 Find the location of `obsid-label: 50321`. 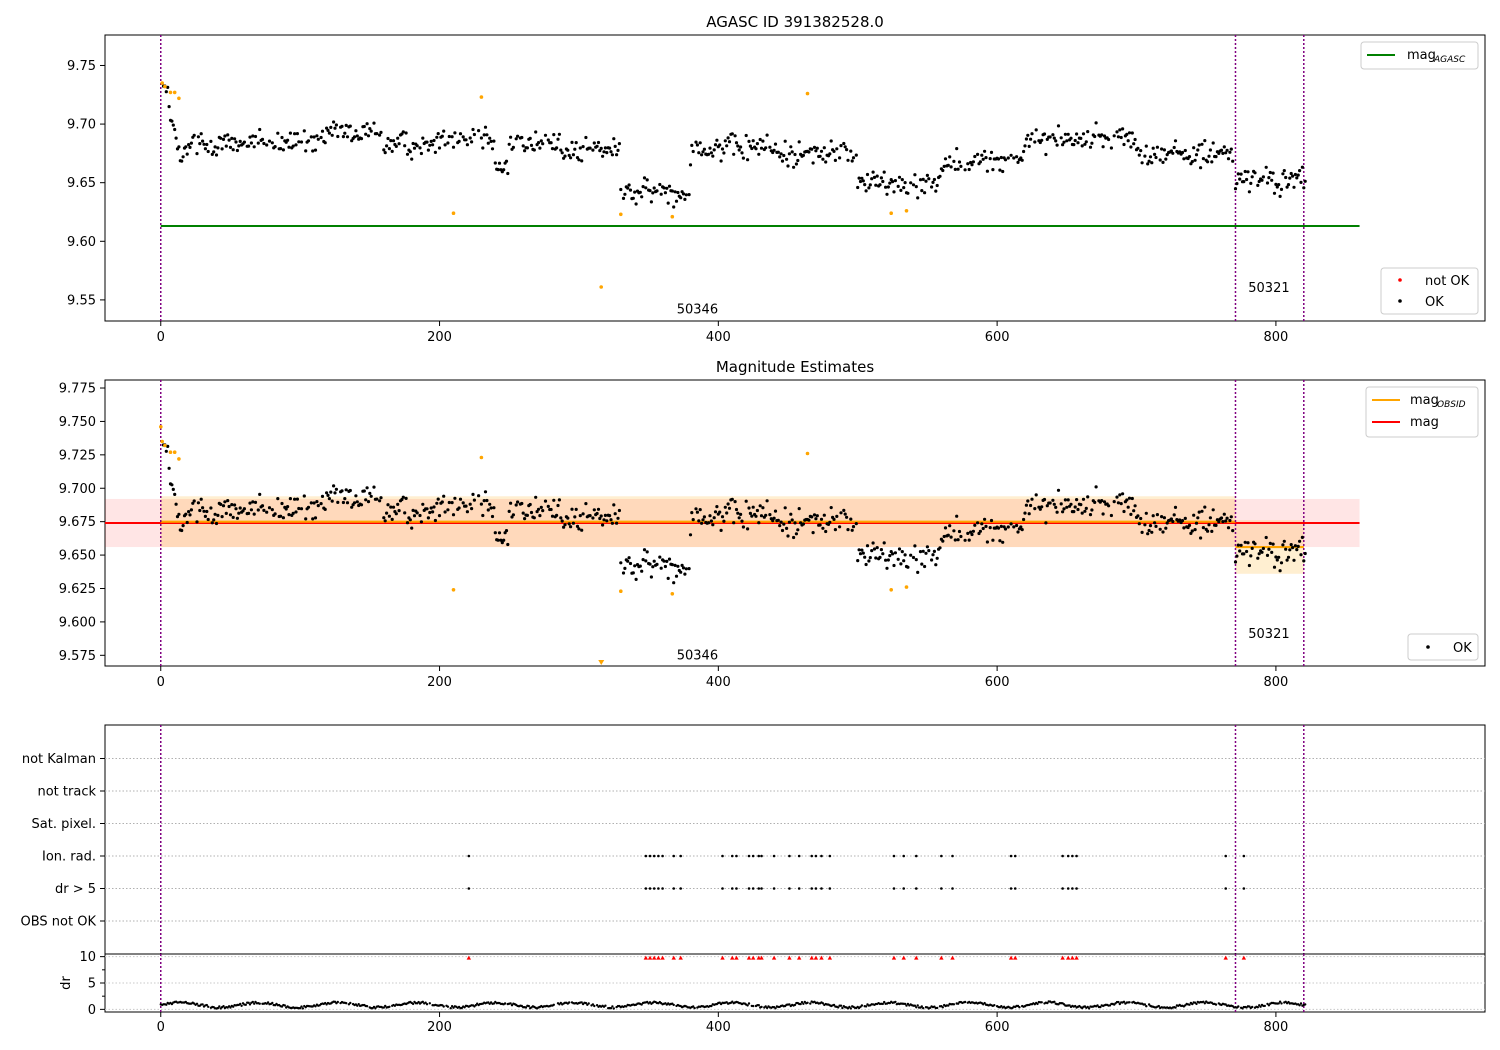

obsid-label: 50321 is located at coordinates (1268, 634).